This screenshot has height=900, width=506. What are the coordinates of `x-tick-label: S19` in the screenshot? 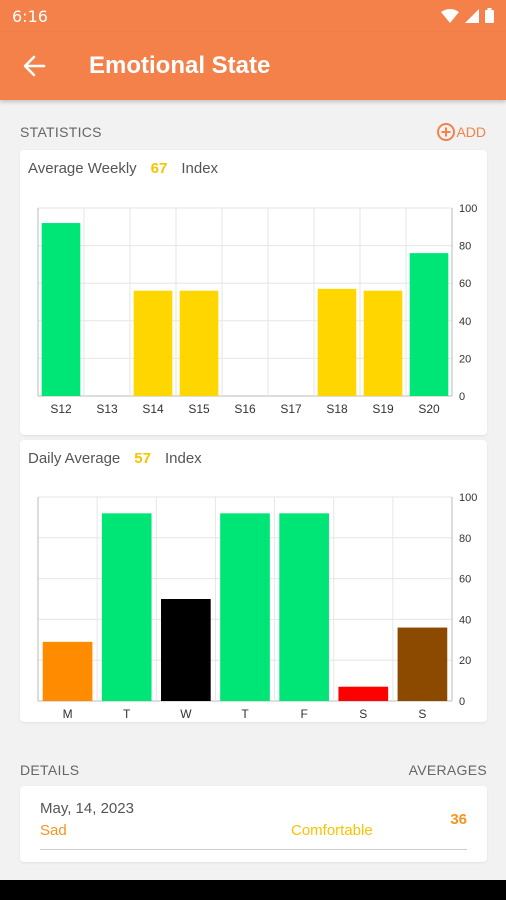 It's located at (383, 409).